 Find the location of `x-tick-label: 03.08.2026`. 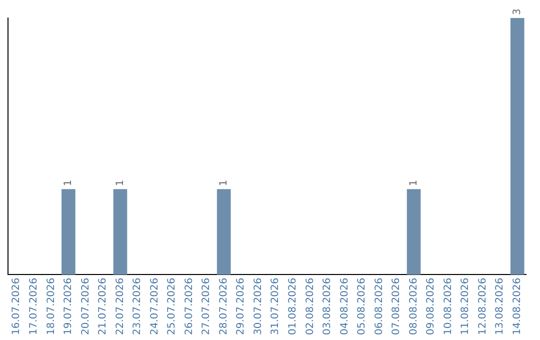

x-tick-label: 03.08.2026 is located at coordinates (328, 307).